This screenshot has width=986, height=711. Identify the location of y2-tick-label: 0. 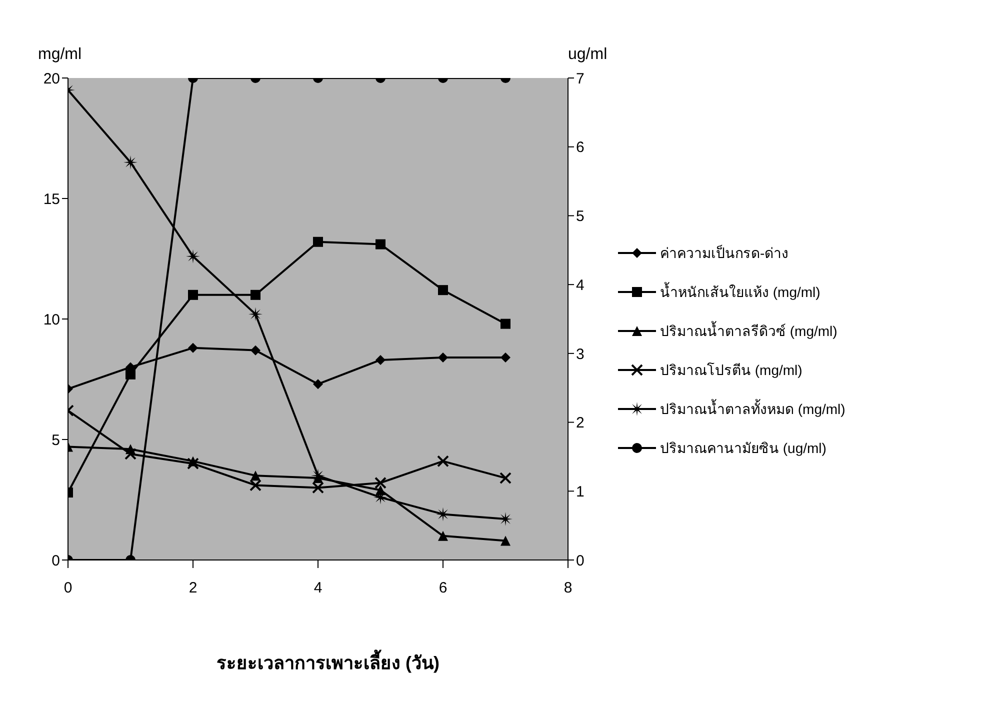
(580, 561).